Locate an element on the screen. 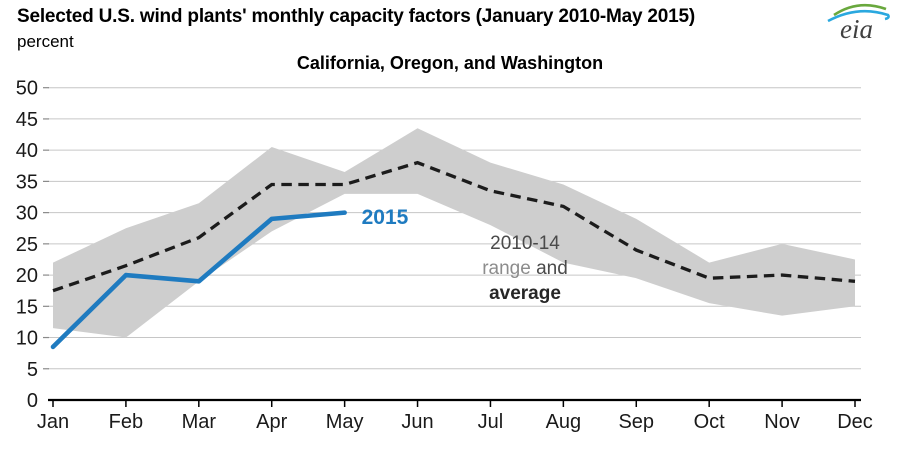 Image resolution: width=900 pixels, height=450 pixels. x-tick-label: Dec is located at coordinates (855, 422).